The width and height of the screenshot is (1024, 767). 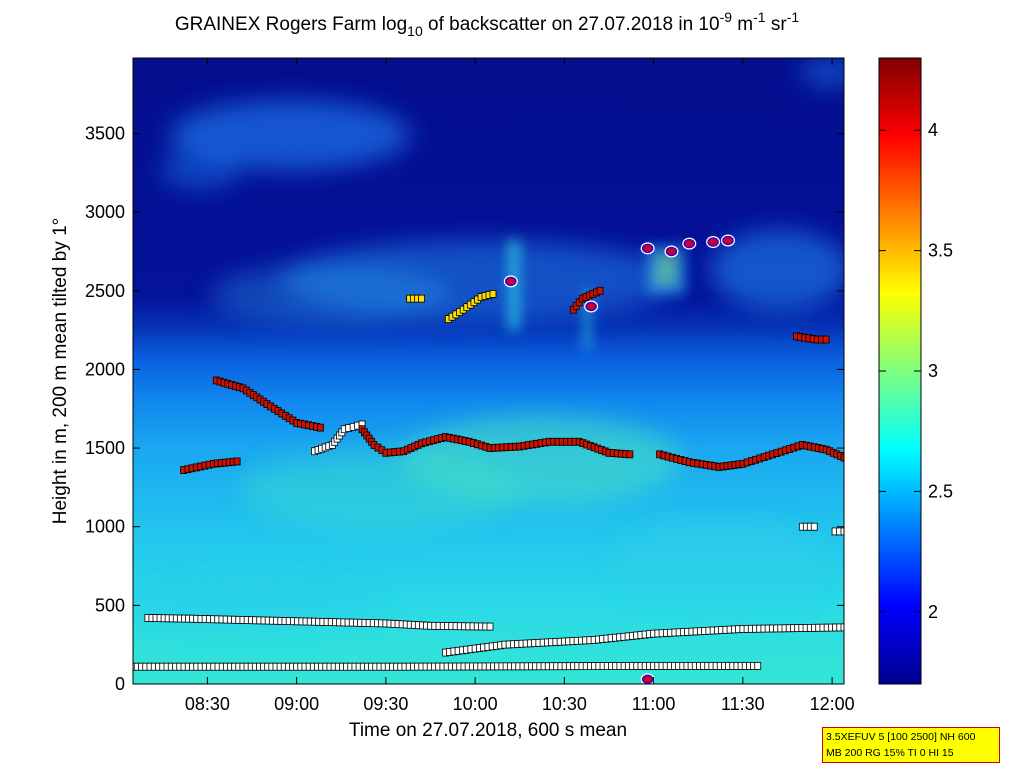 I want to click on colorbar-tick-label: 4, so click(x=933, y=130).